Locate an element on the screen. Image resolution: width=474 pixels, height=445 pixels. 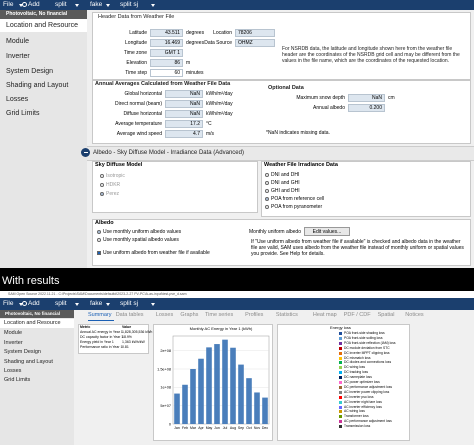
radio-label: POA from pyranometer is located at coordinates (297, 207).